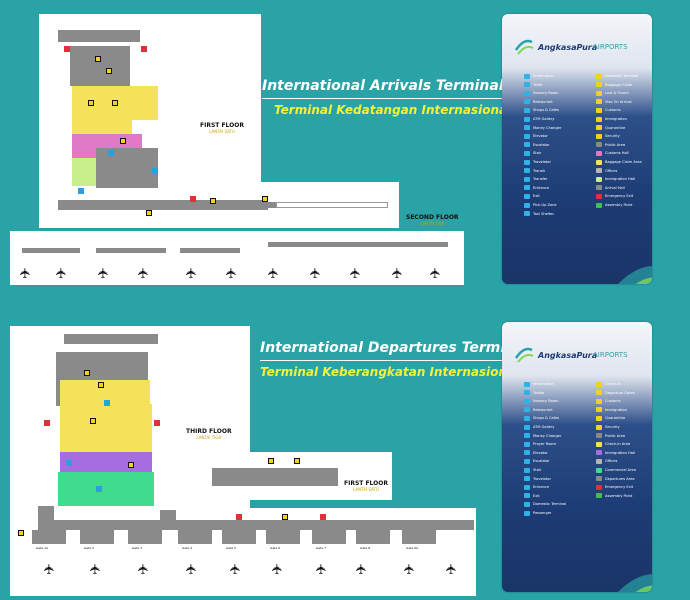  Describe the element at coordinates (556, 93) in the screenshot. I see `legend-item: Nursery Room` at that location.